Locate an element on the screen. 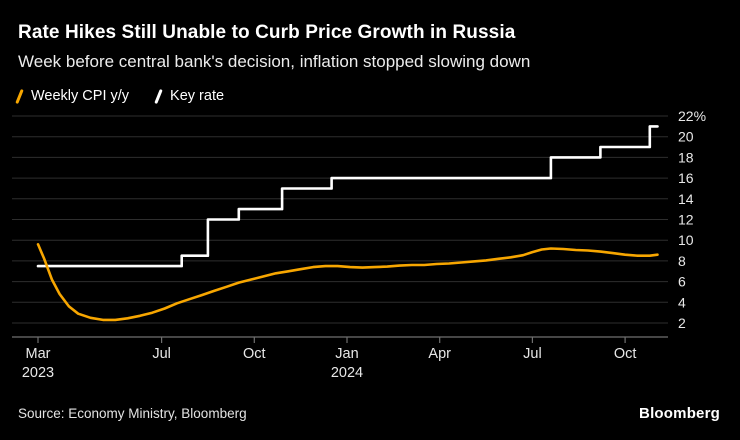 This screenshot has height=440, width=740. legend-label-key-rate: Key rate is located at coordinates (197, 96).